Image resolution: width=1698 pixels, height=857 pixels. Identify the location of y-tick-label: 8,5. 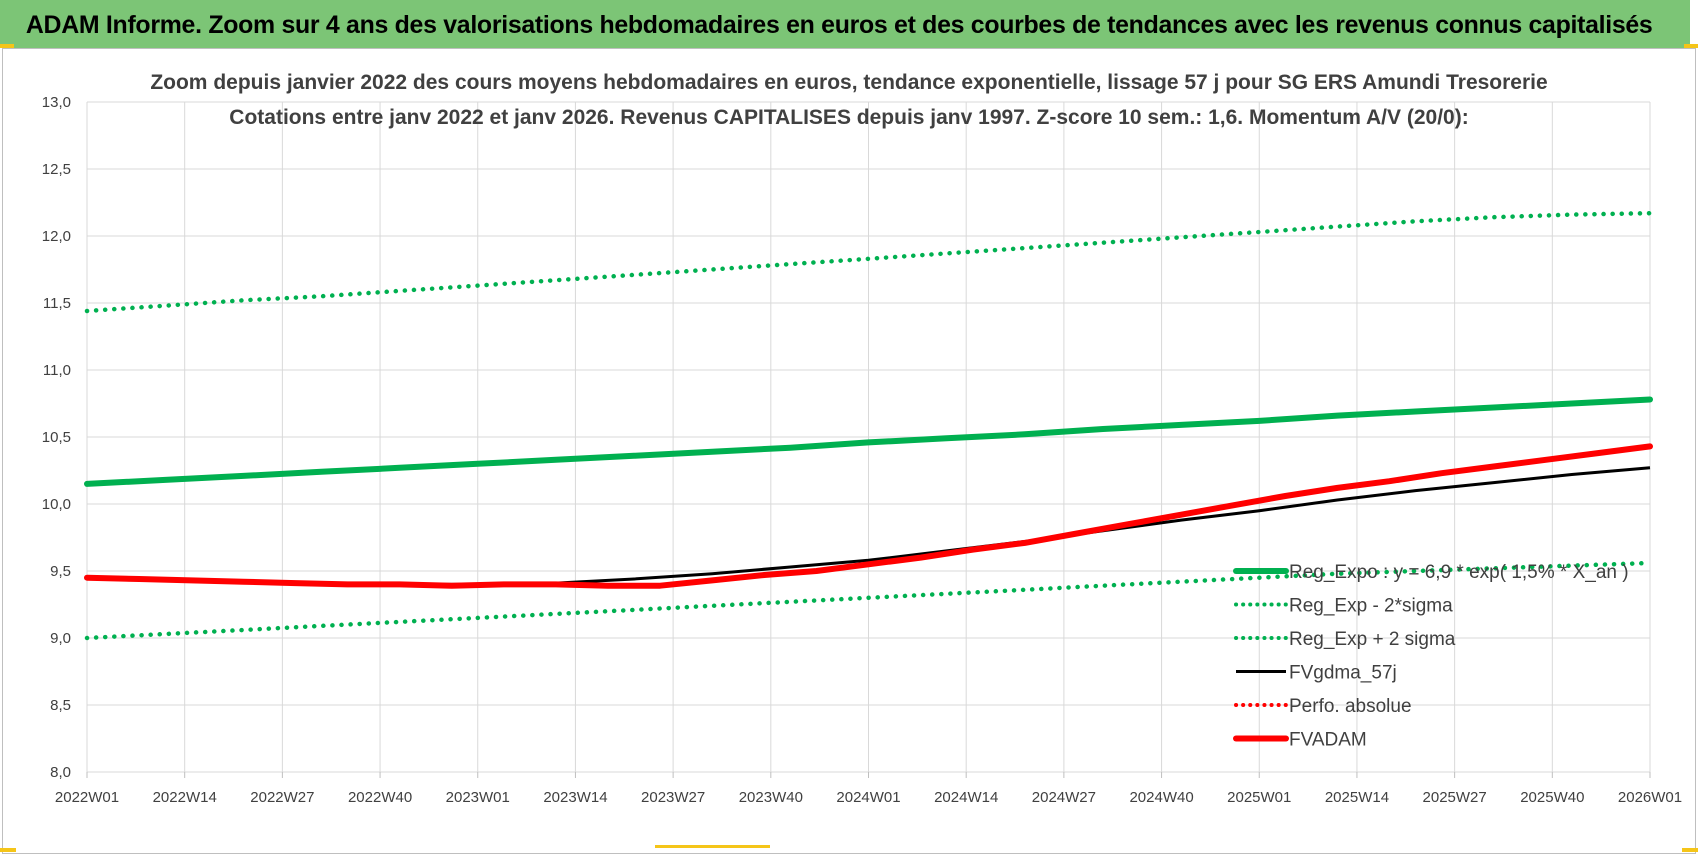
(60, 705).